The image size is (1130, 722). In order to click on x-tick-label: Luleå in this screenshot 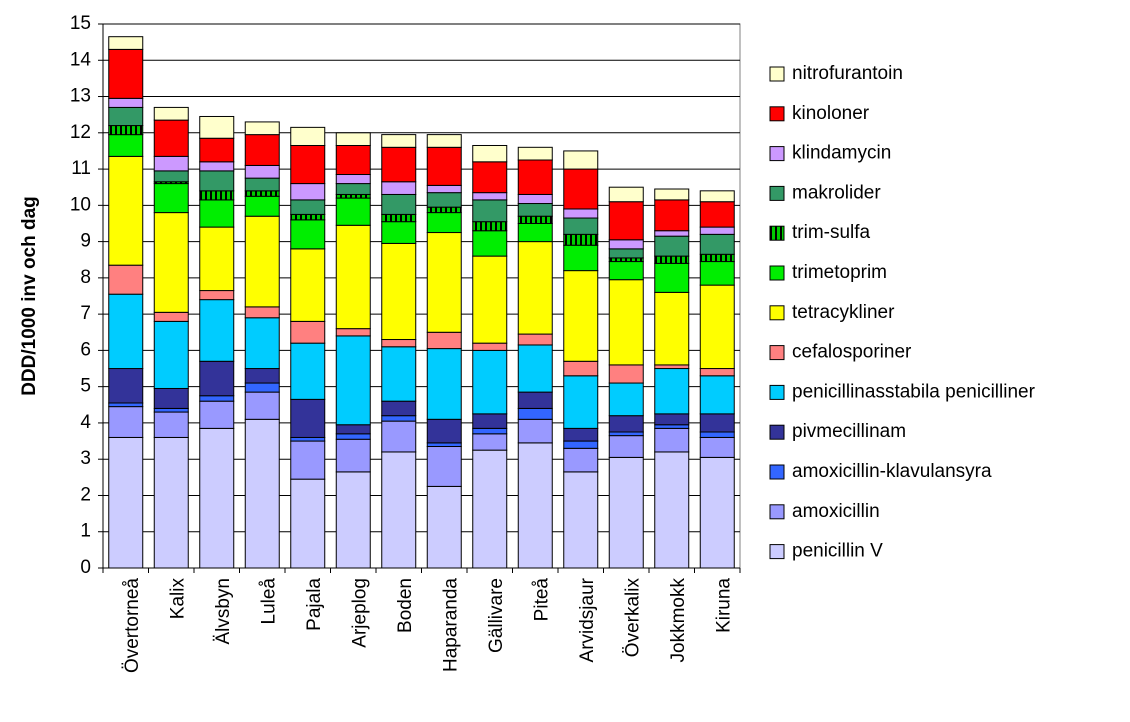, I will do `click(268, 601)`.